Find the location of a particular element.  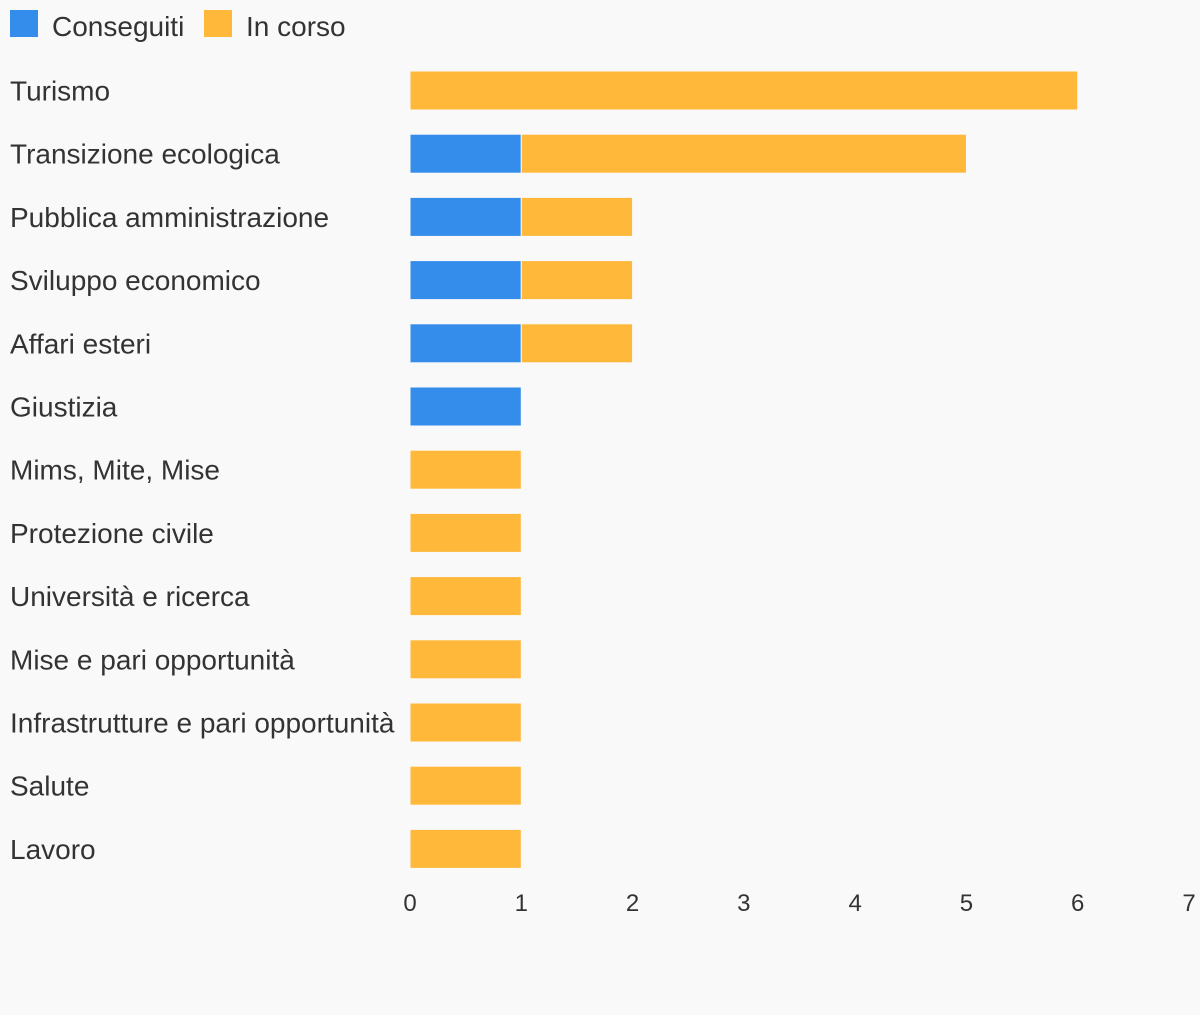

category-label: Giustizia is located at coordinates (64, 407).